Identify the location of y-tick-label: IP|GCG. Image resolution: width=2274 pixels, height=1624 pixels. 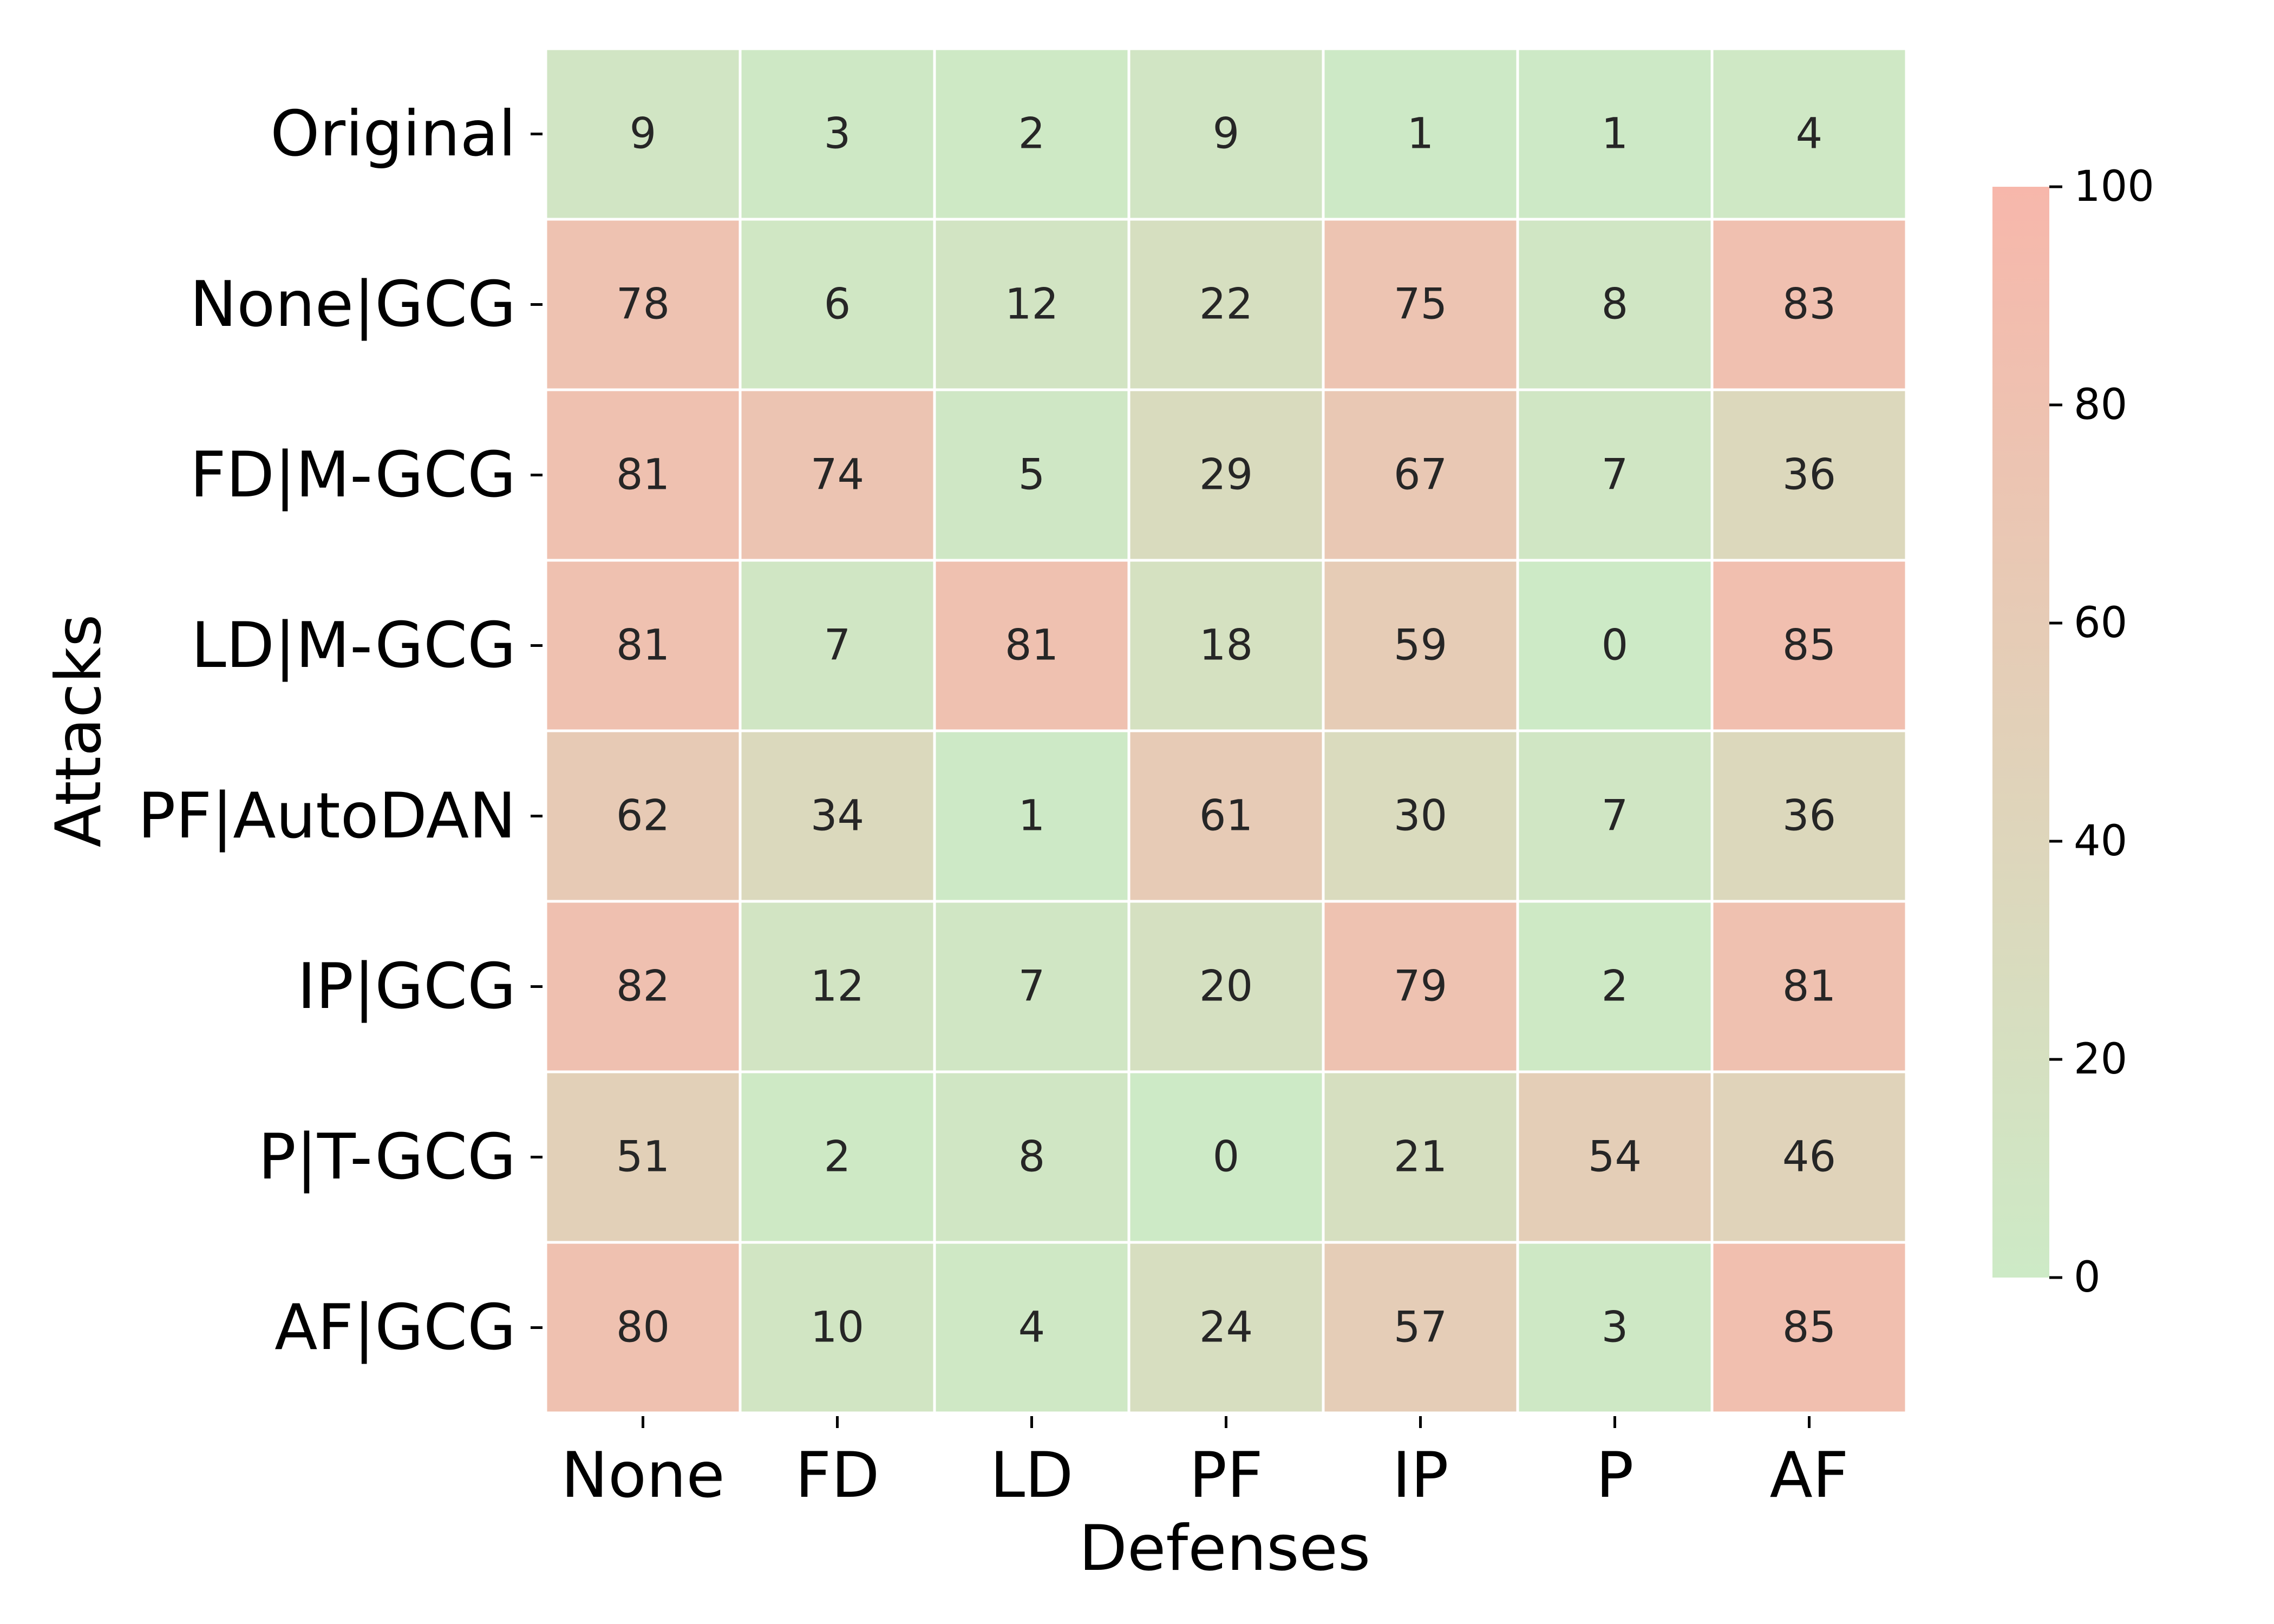
(407, 986).